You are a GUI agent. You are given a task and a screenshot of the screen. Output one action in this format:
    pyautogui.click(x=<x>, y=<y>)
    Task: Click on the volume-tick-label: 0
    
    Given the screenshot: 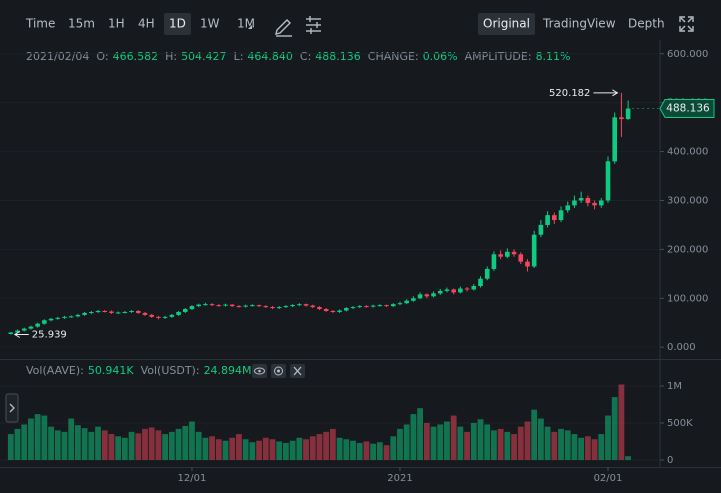 What is the action you would take?
    pyautogui.click(x=670, y=460)
    